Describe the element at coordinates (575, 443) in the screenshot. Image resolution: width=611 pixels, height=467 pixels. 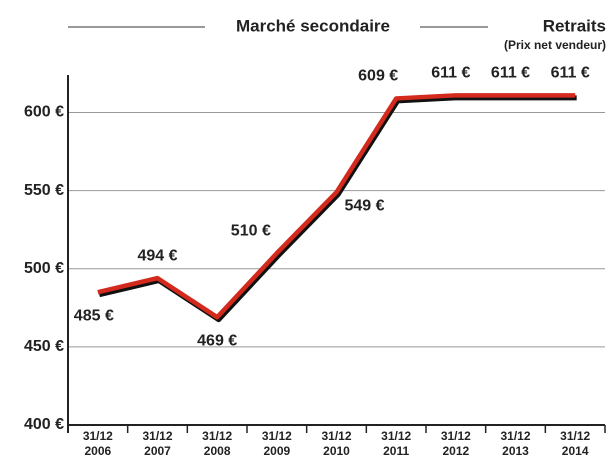
I see `x-tick-label: 31/12 2014` at that location.